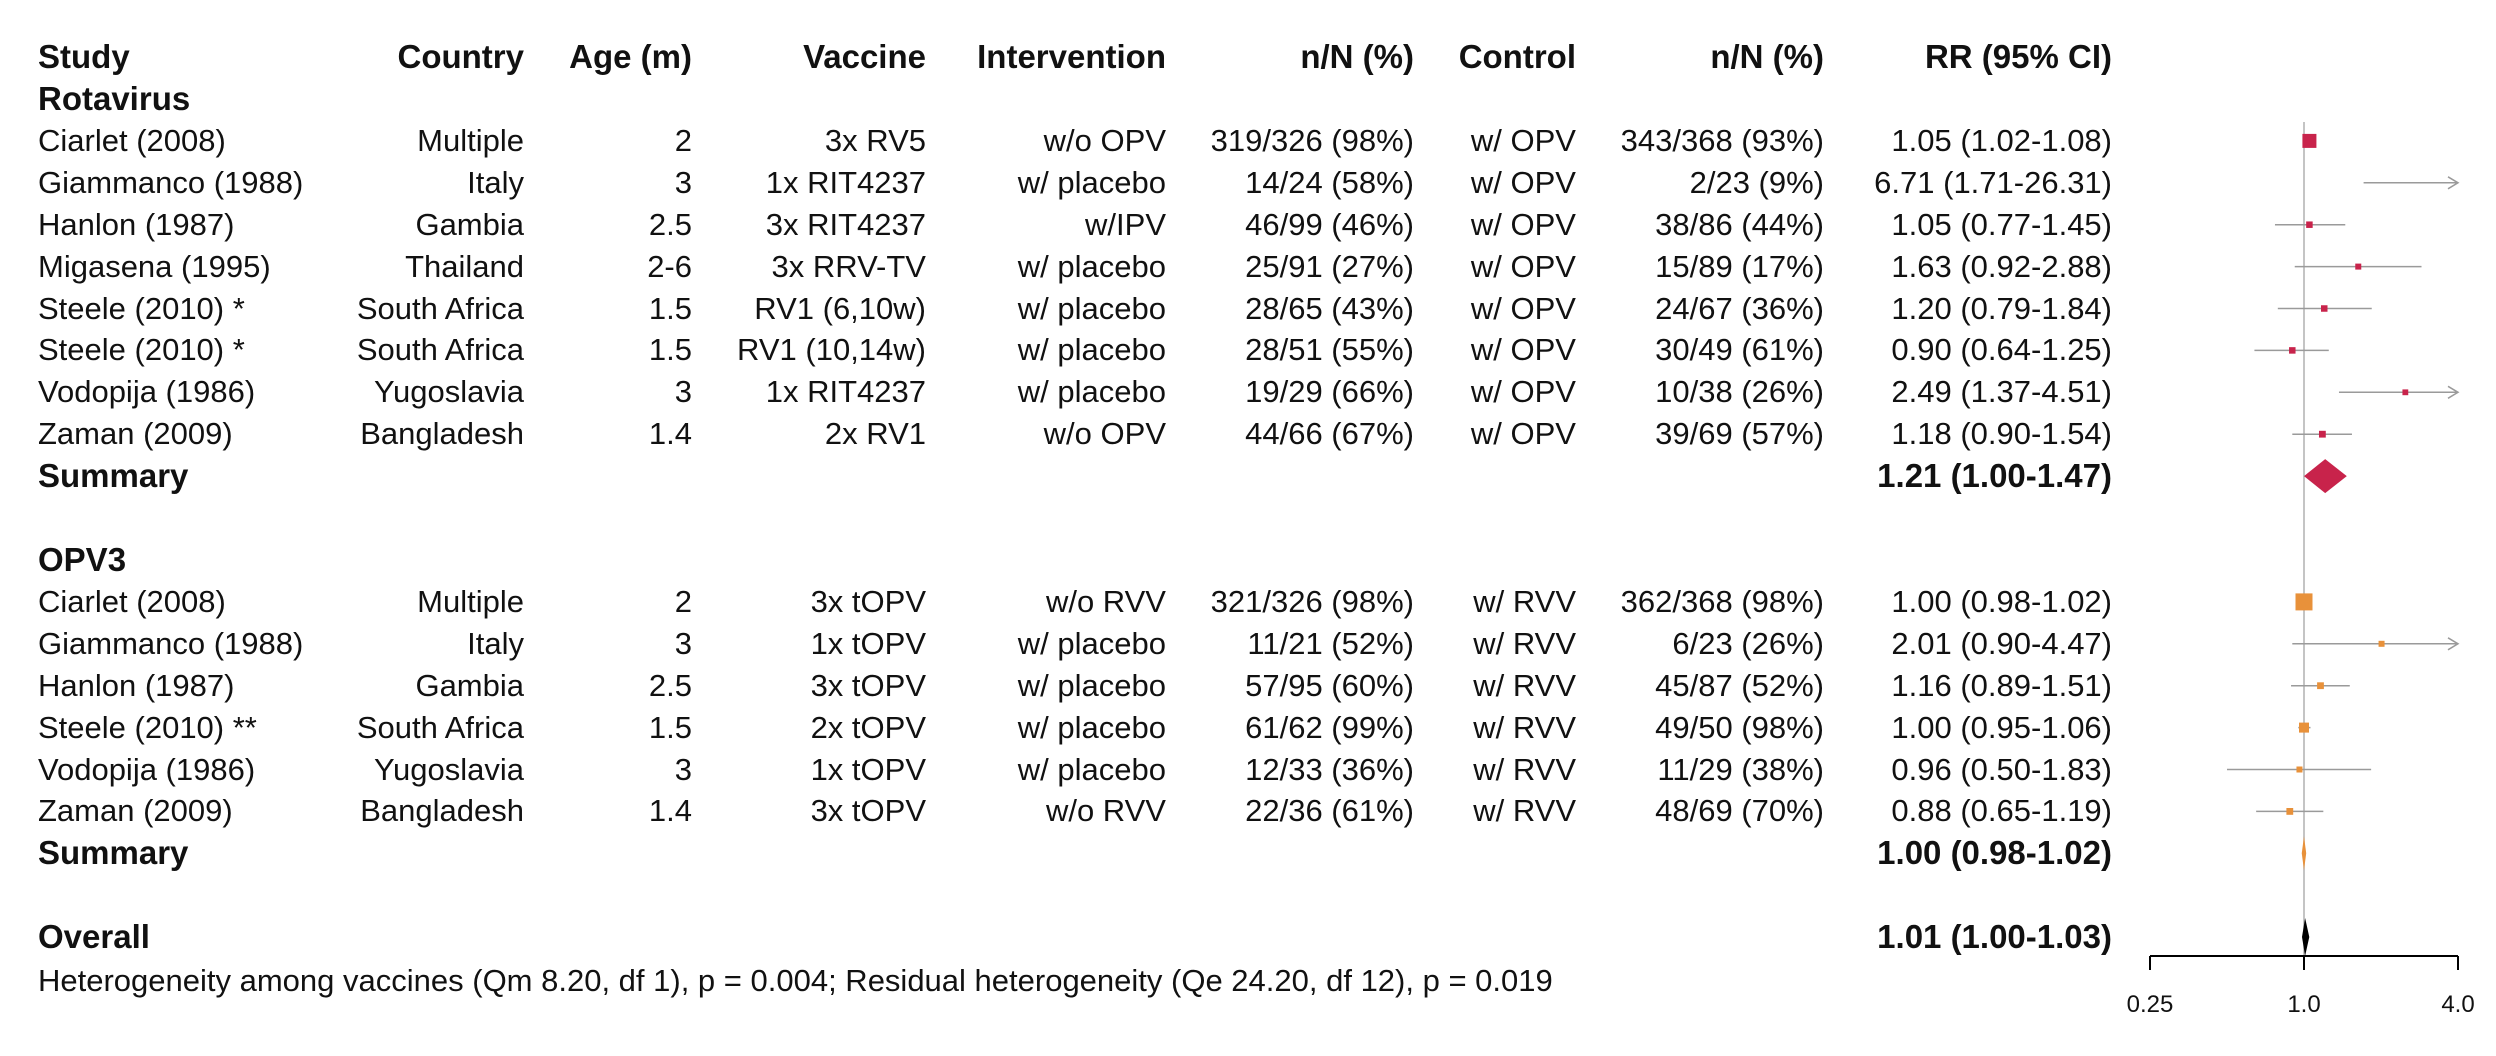  What do you see at coordinates (1767, 56) in the screenshot?
I see `header-control-n: n/N (%)` at bounding box center [1767, 56].